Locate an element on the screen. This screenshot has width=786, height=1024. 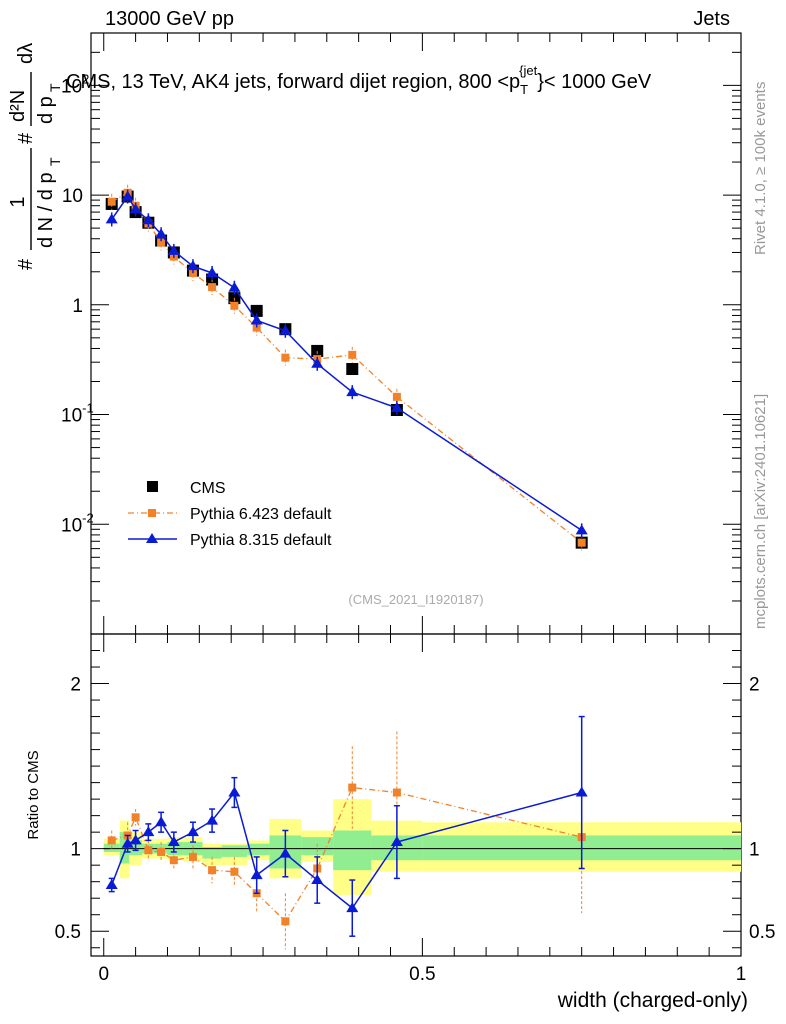
y-tick-label: 10 is located at coordinates (72, 196).